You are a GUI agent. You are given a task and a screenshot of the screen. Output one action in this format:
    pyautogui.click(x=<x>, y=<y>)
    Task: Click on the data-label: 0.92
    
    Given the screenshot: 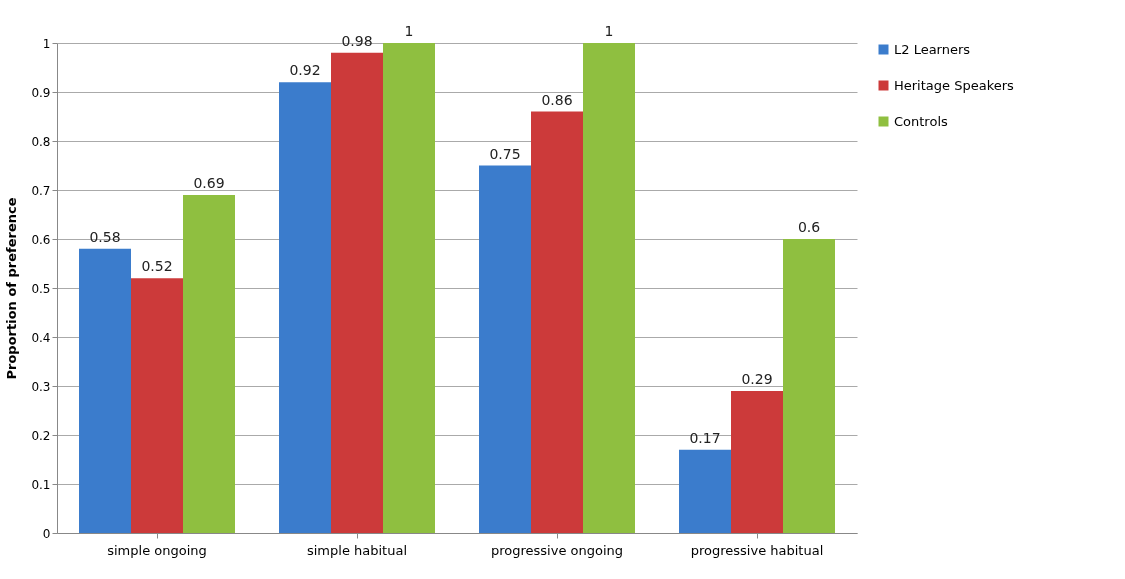 What is the action you would take?
    pyautogui.click(x=305, y=70)
    